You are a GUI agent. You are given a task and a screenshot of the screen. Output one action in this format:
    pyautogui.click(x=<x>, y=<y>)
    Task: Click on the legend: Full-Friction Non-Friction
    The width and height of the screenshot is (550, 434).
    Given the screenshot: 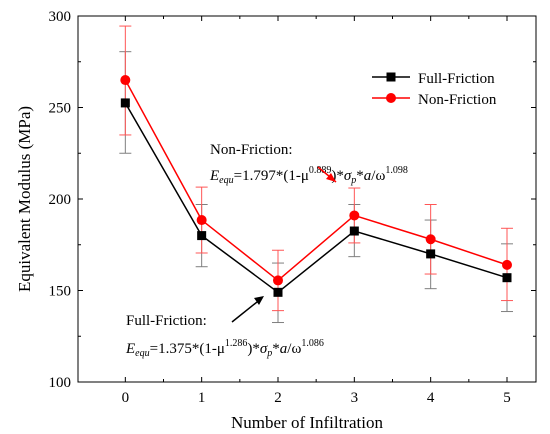 What is the action you would take?
    pyautogui.click(x=434, y=89)
    